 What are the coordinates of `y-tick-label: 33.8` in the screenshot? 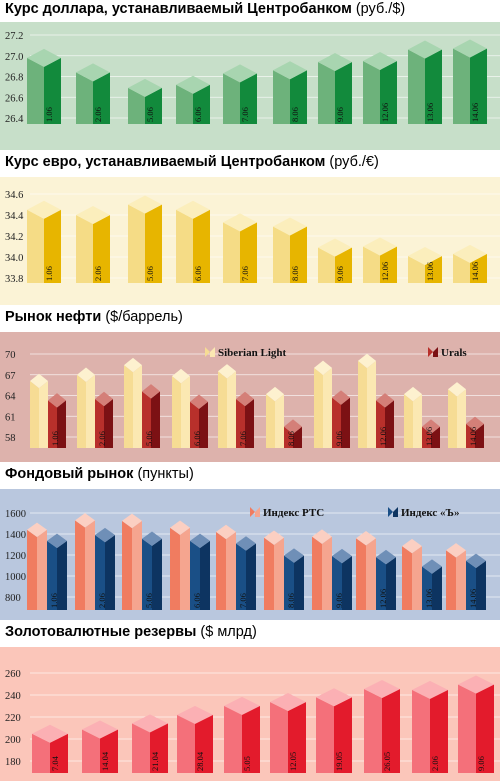 It's located at (14, 279).